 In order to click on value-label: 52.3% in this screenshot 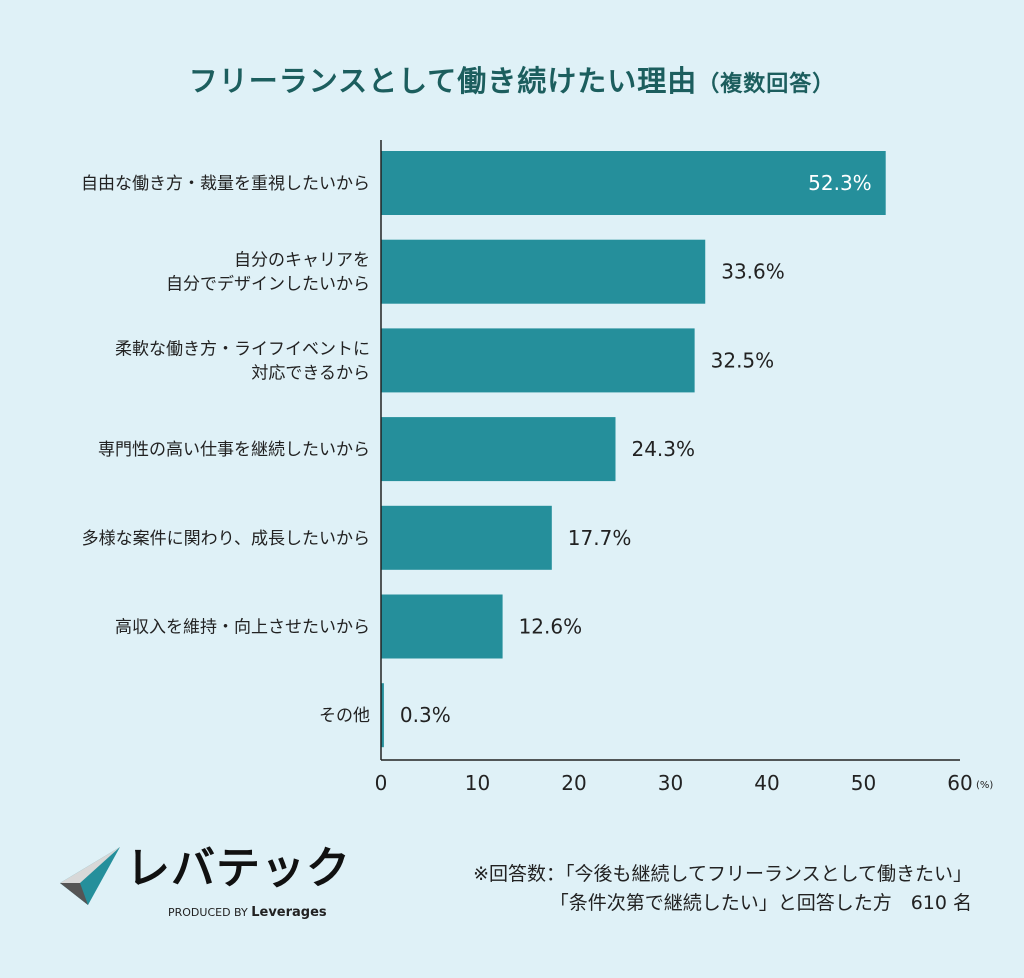, I will do `click(840, 183)`.